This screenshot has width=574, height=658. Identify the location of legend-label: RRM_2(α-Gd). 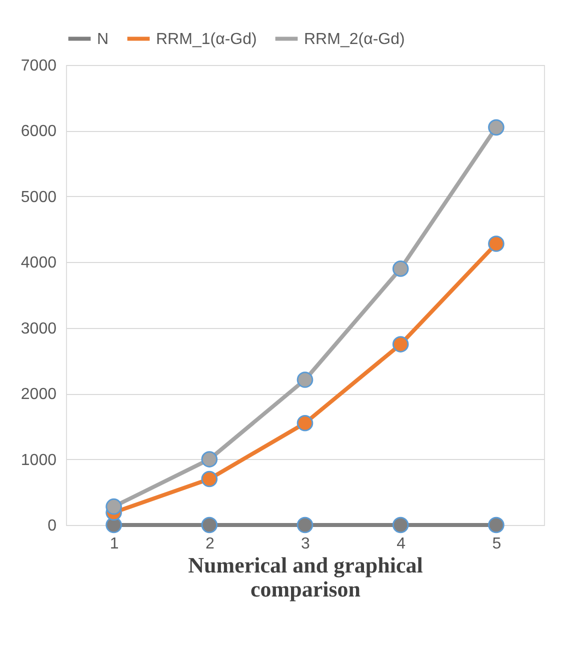
(354, 39).